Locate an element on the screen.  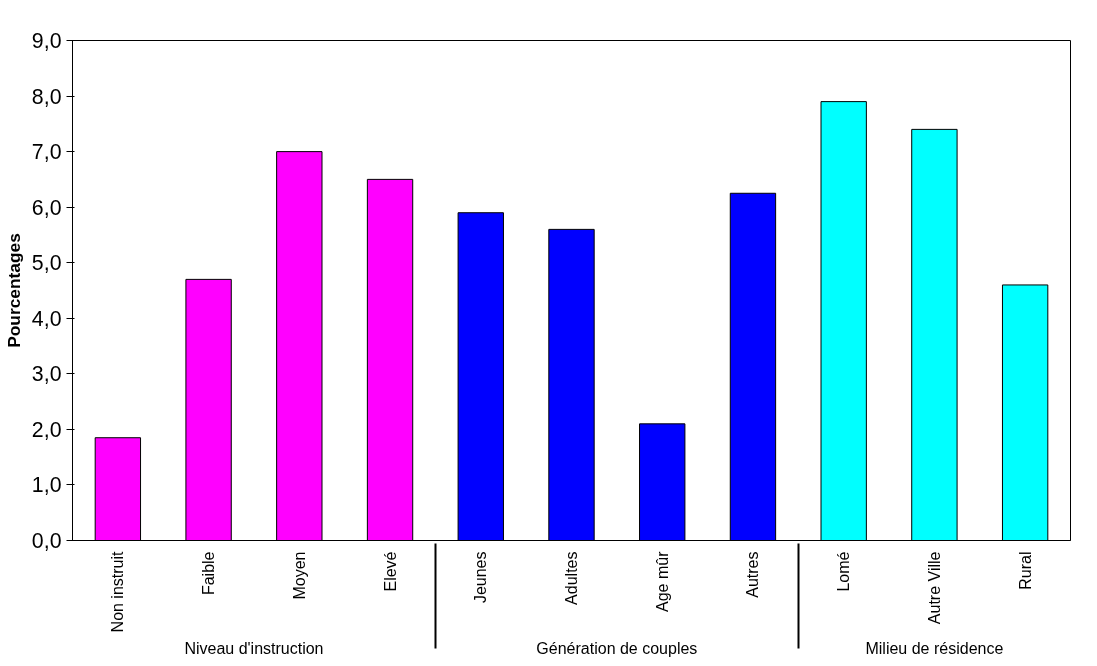
x-tick-label: Lomé is located at coordinates (844, 571).